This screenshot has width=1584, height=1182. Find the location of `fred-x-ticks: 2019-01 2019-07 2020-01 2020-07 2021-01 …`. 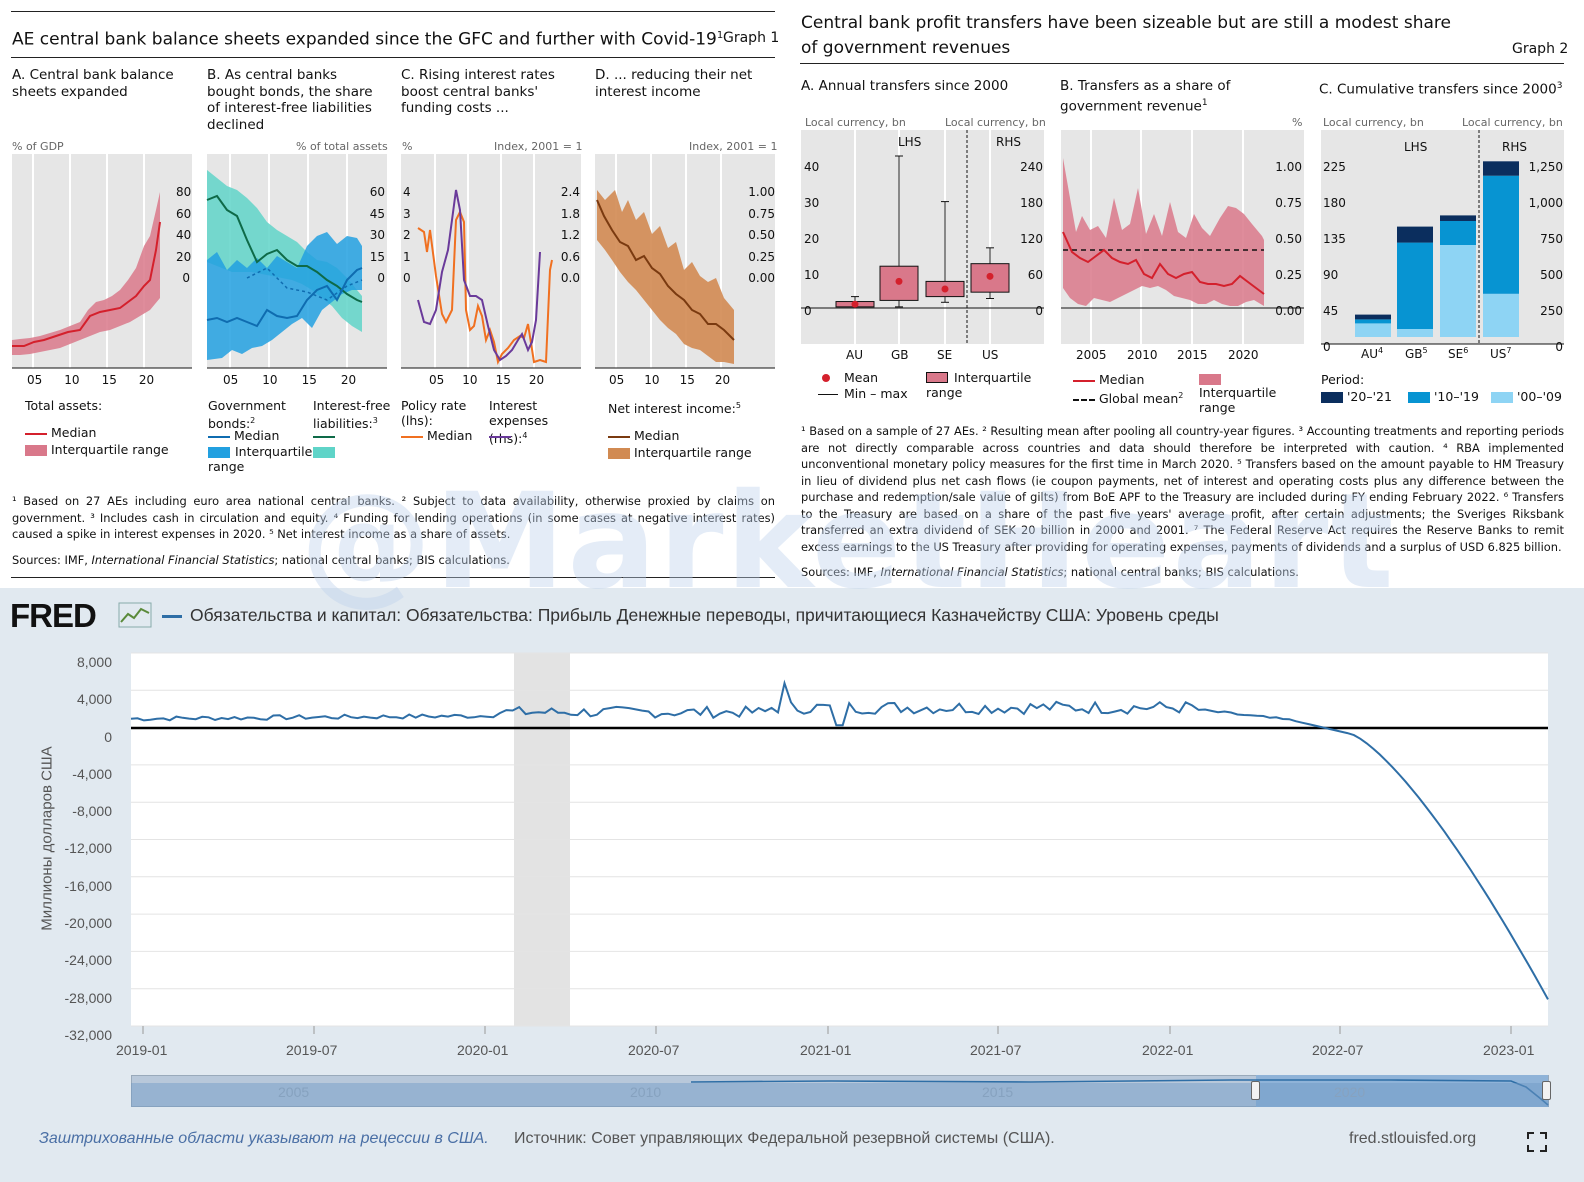

fred-x-ticks: 2019-01 2019-07 2020-01 2020-07 2021-01 … is located at coordinates (825, 1050).